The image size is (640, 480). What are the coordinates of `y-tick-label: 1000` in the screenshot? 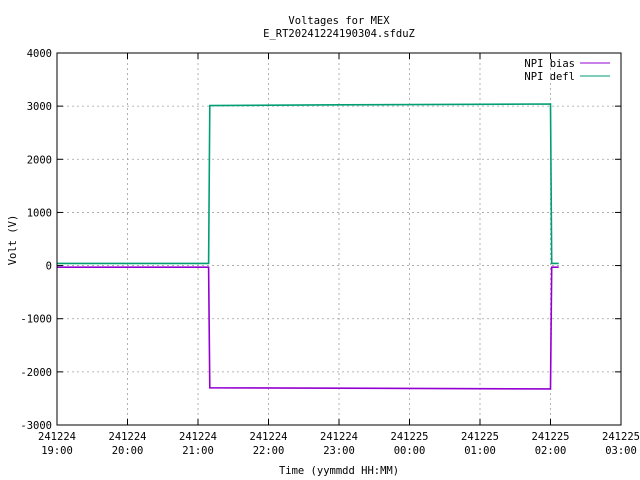 It's located at (39, 213).